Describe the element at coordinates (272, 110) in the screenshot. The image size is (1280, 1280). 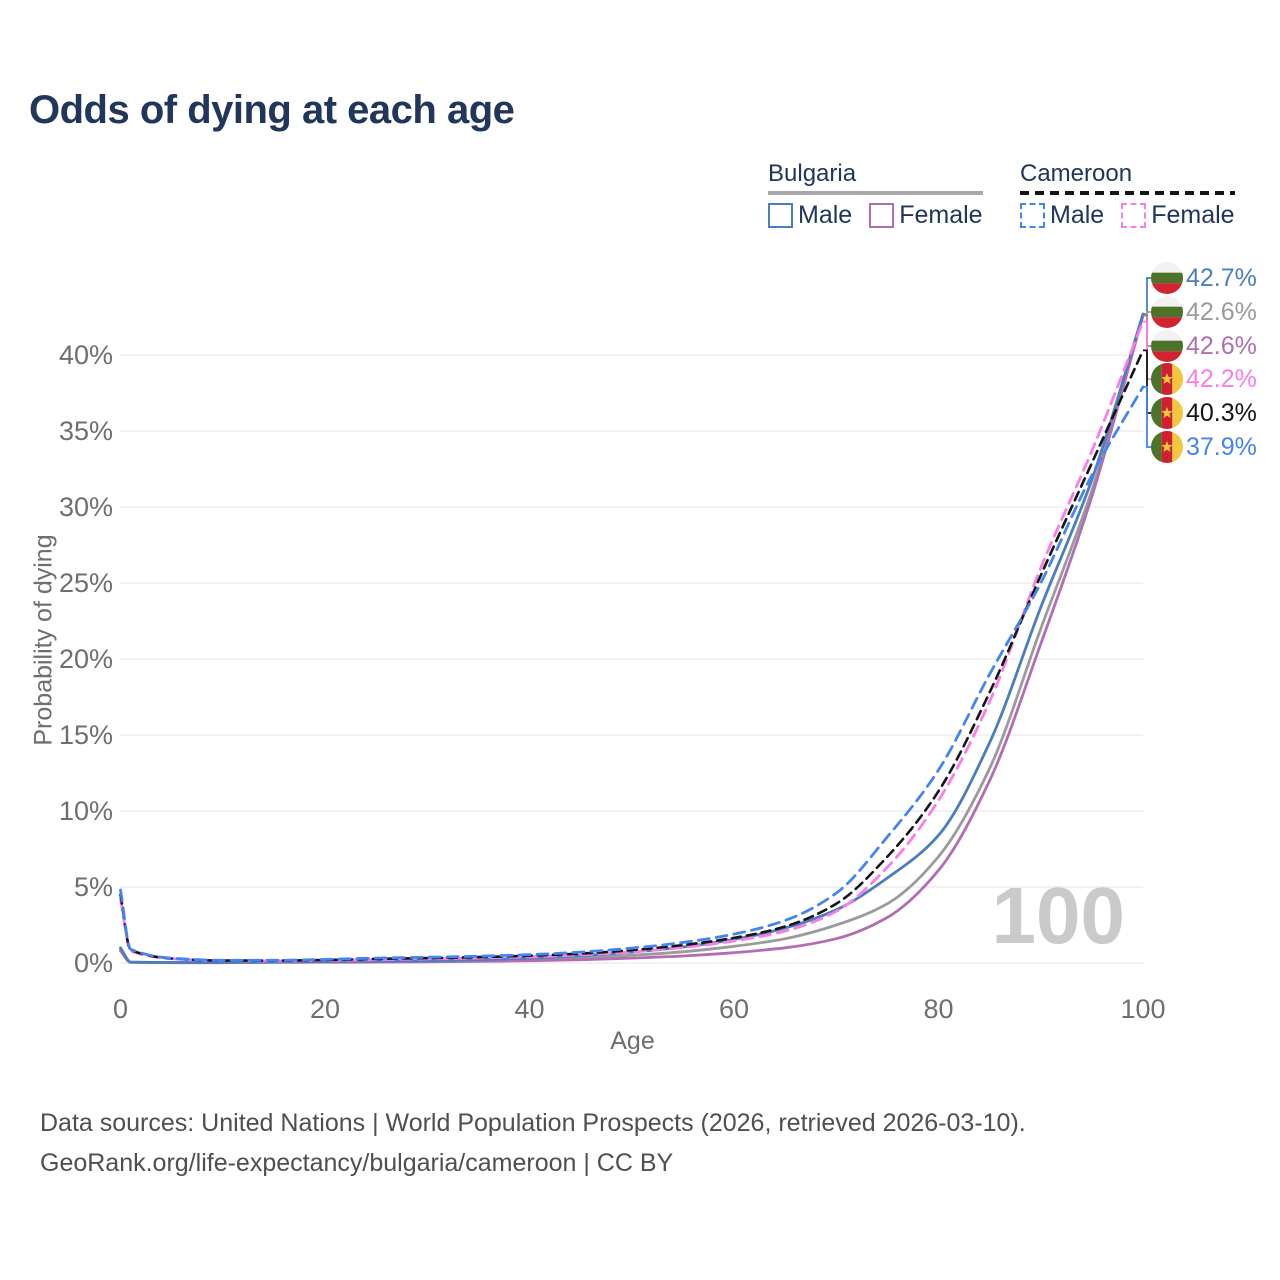
I see `page-title: Odds of dying at each age` at that location.